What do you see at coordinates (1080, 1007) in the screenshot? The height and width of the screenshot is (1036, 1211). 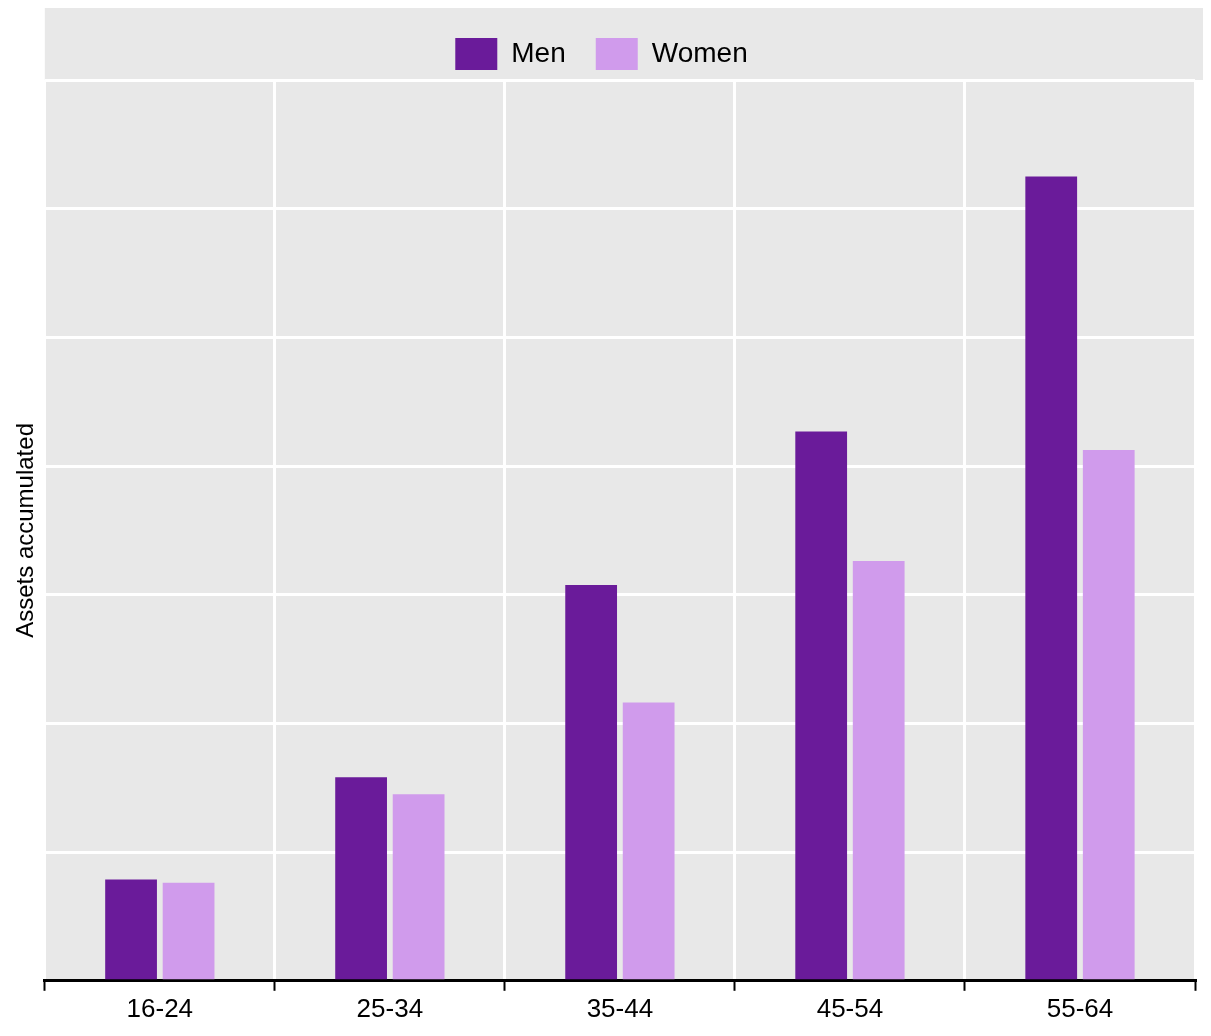 I see `x-tick-label: 55-64` at bounding box center [1080, 1007].